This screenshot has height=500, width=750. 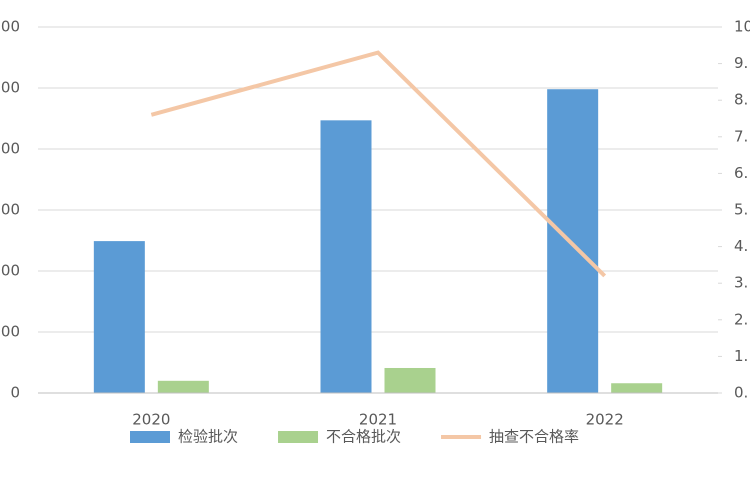 I want to click on y-tick-label: 0, so click(x=15, y=393).